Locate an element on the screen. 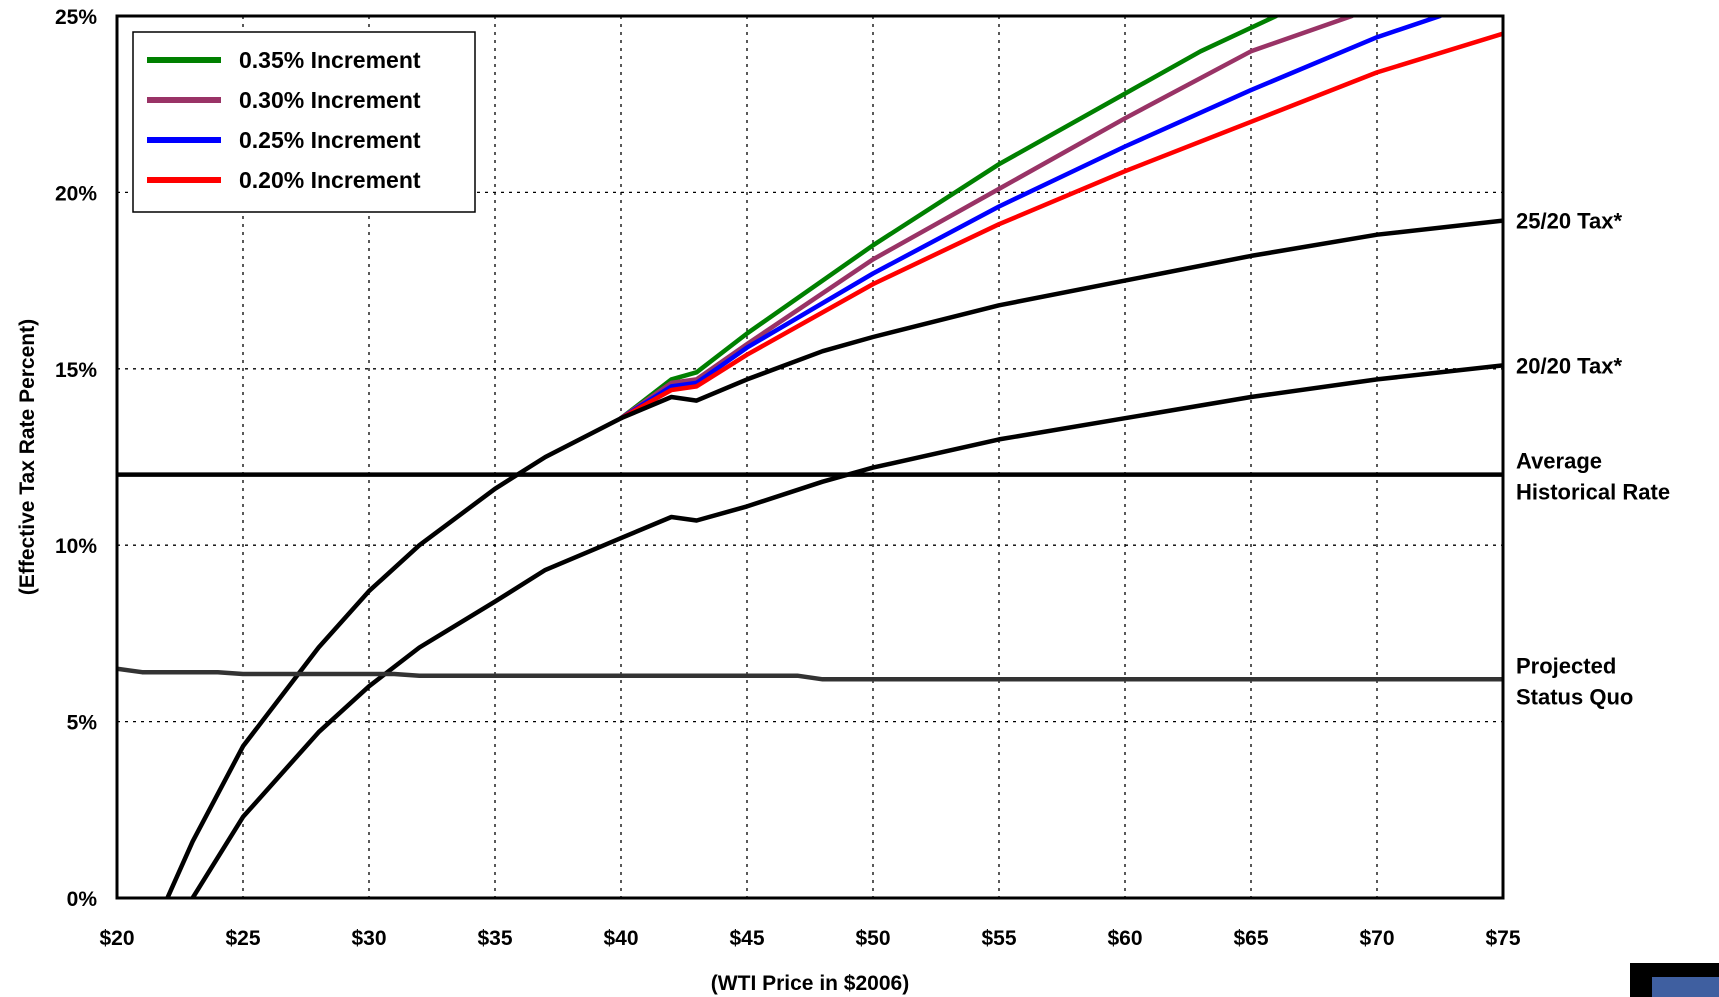 The image size is (1719, 997). x-tick-label: $25 is located at coordinates (242, 938).